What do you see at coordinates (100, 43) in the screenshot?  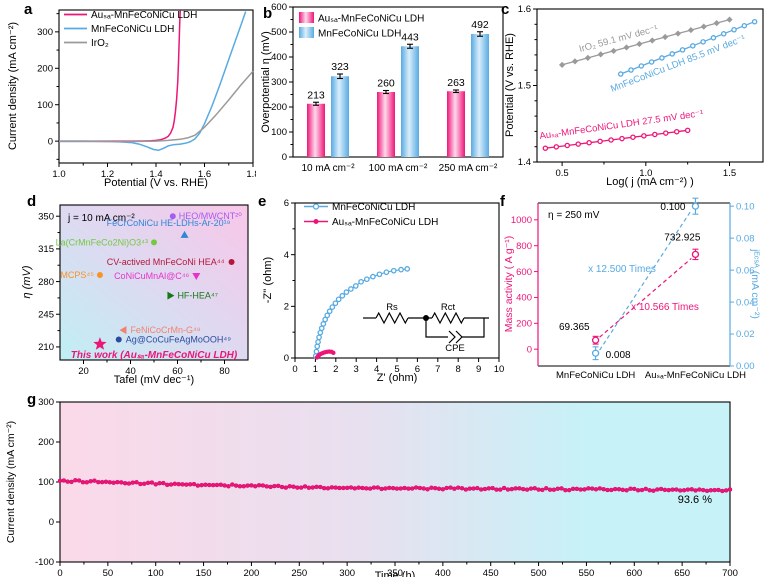 I see `svg-text: IrO₂` at bounding box center [100, 43].